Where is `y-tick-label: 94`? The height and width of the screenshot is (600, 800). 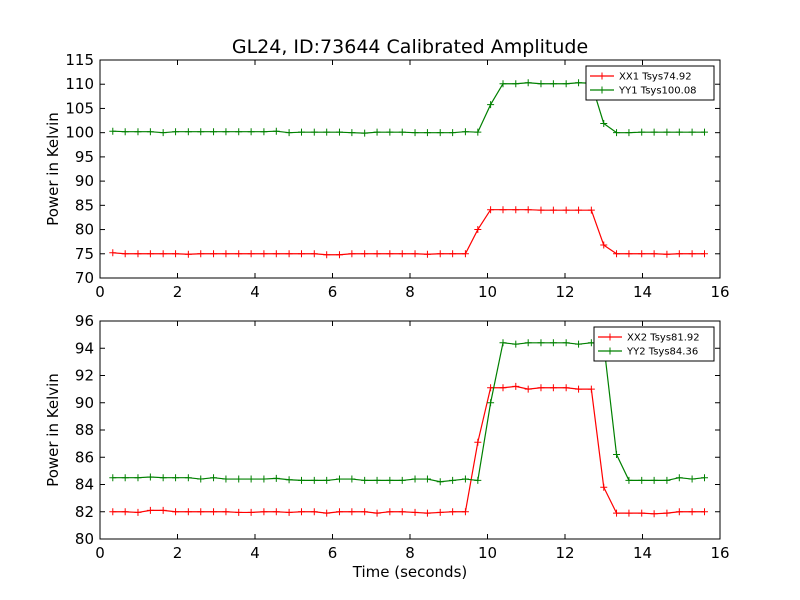 y-tick-label: 94 is located at coordinates (84, 348).